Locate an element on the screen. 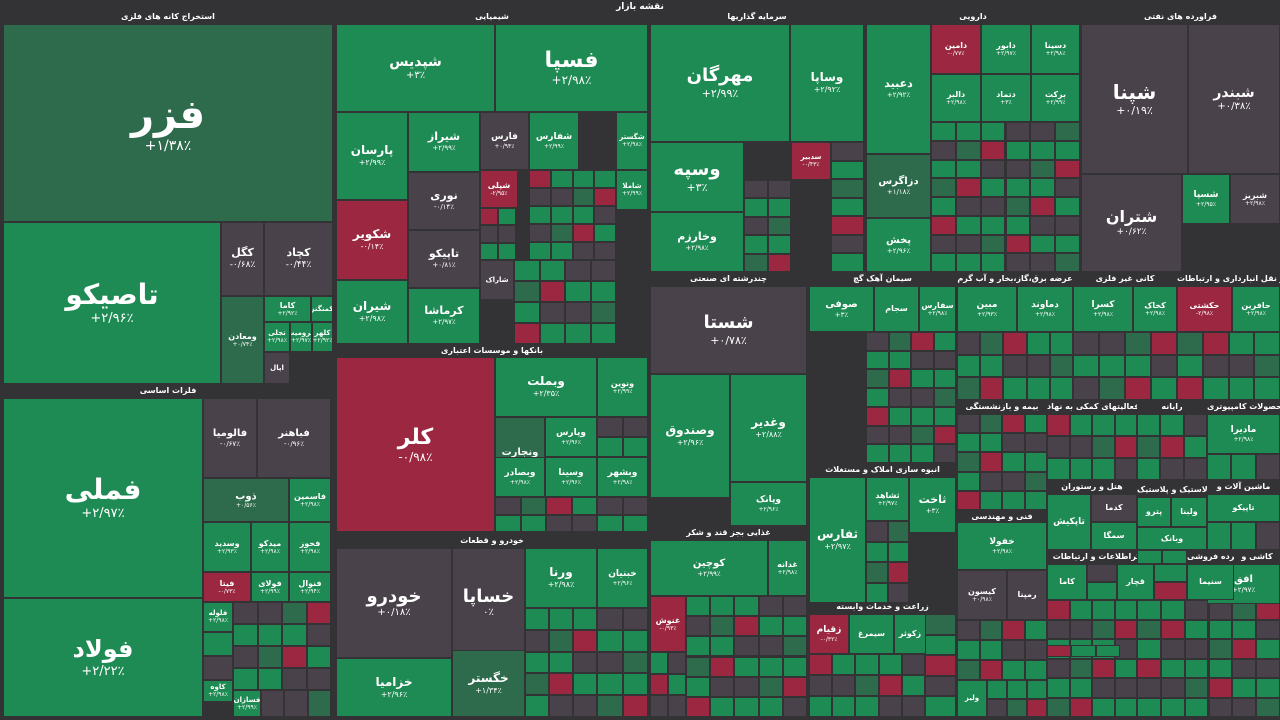 The height and width of the screenshot is (720, 1280). stock-tile: غنوش -۰/۹۳٪ is located at coordinates (668, 624).